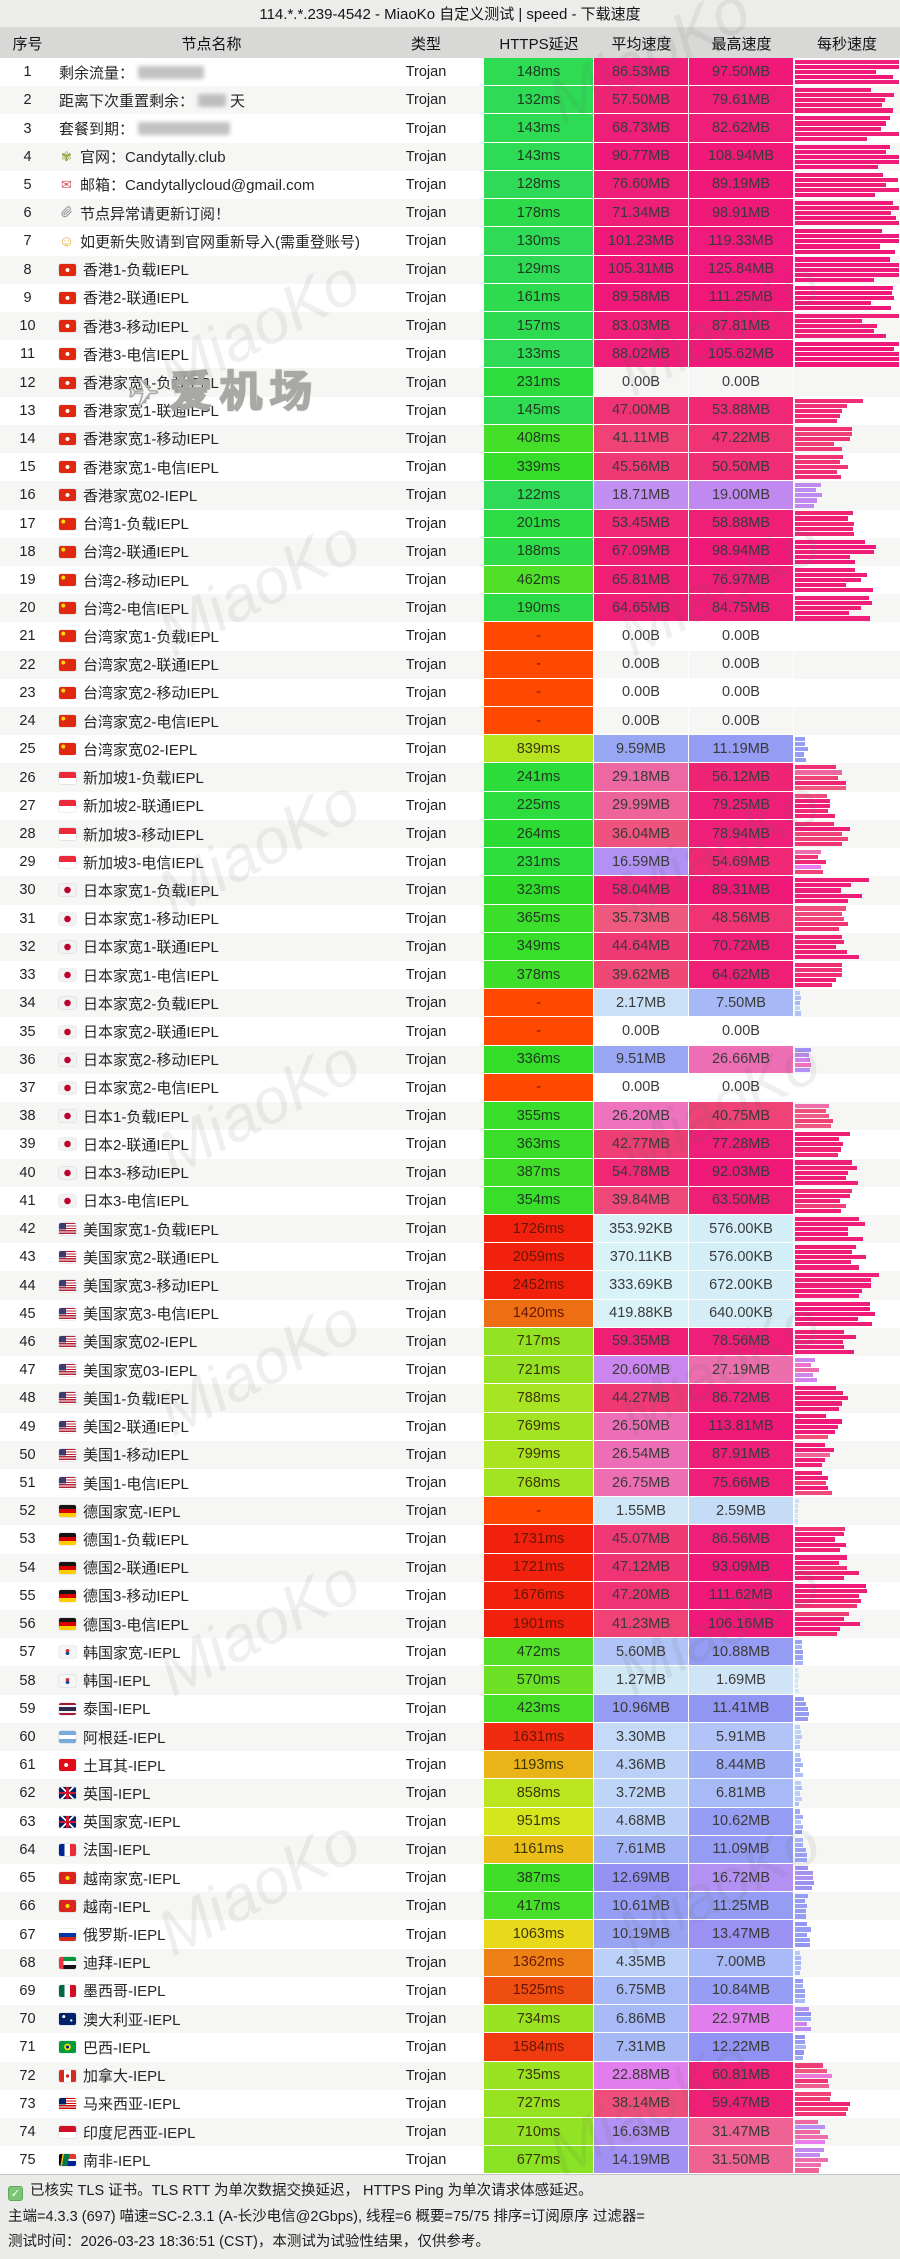  Describe the element at coordinates (641, 1059) in the screenshot. I see `avg-speed: 9.51MB` at that location.